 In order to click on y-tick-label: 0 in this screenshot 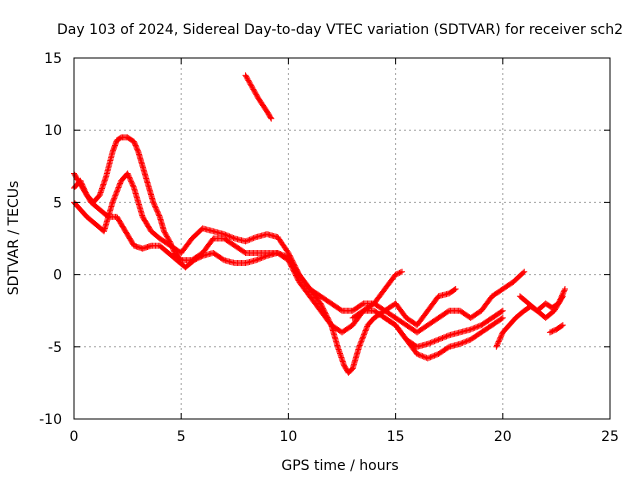, I will do `click(57, 276)`.